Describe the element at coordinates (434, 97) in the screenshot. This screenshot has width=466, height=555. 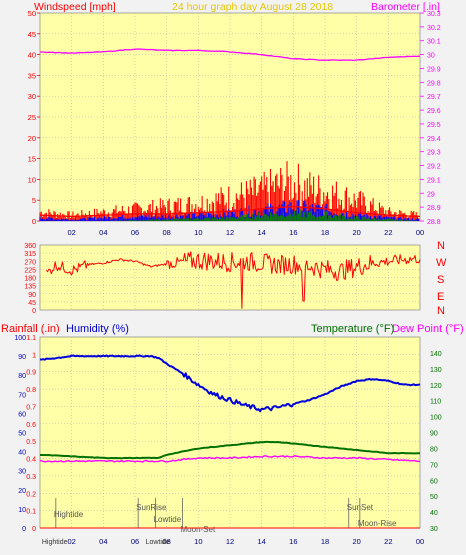
I see `barometer-y-tick-label: 29.7` at that location.